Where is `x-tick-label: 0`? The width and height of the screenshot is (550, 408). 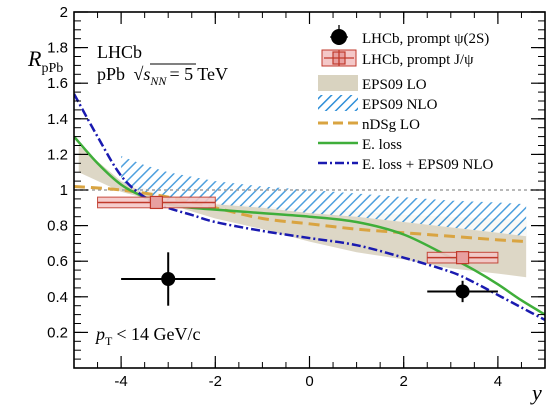
x-tick-label: 0 is located at coordinates (309, 381).